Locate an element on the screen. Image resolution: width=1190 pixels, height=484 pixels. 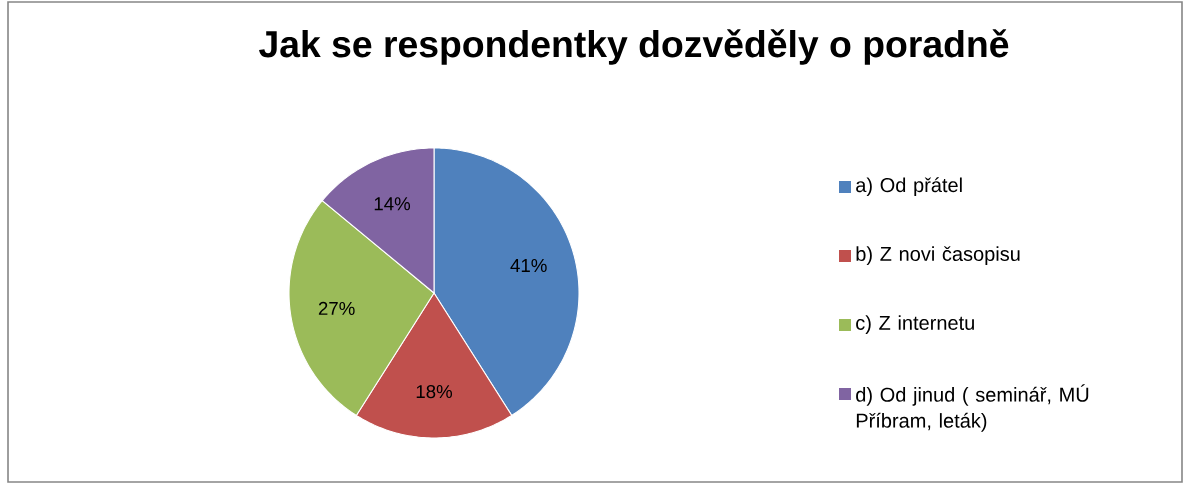
data-label: 14% is located at coordinates (392, 204).